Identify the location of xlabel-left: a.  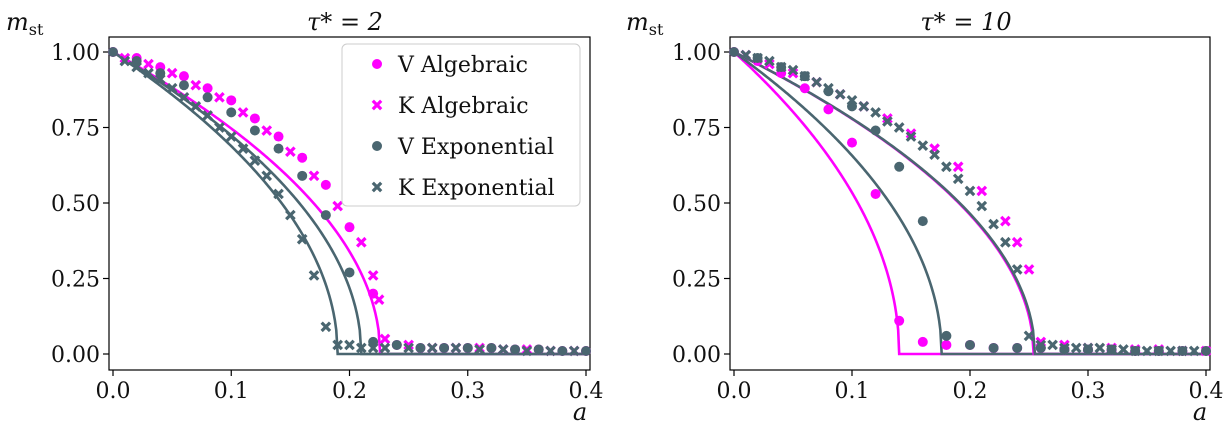
(580, 412).